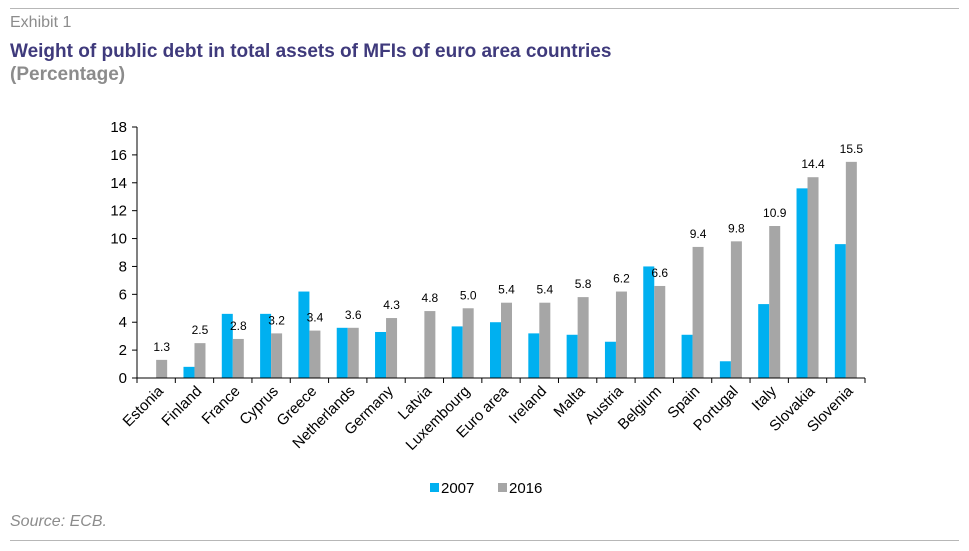 The height and width of the screenshot is (551, 969). I want to click on data-label-2016: 9.4, so click(698, 234).